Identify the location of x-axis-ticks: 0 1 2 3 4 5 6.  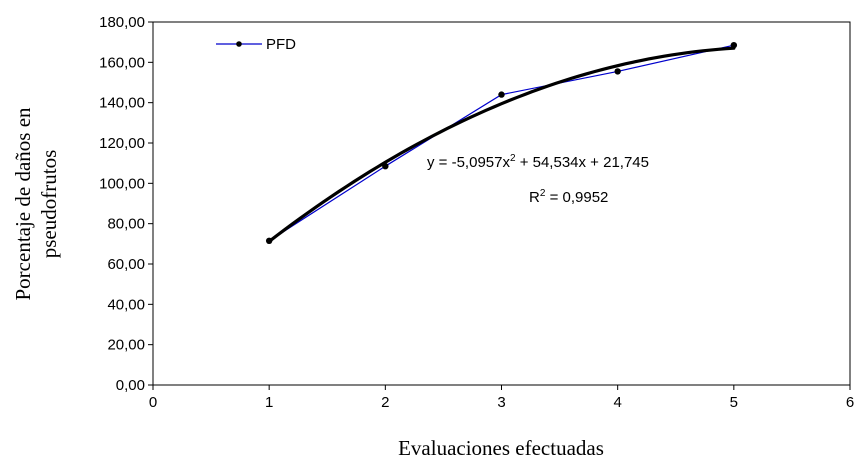
(501, 398).